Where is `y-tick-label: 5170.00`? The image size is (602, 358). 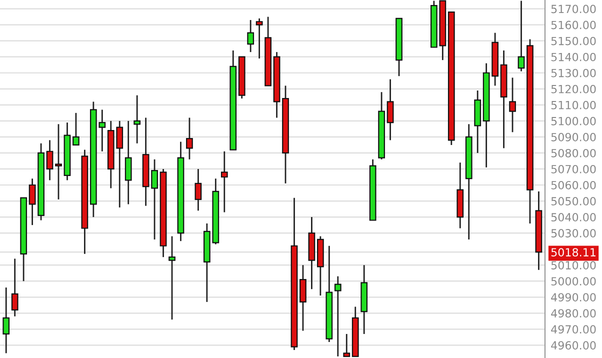
y-tick-label: 5170.00 is located at coordinates (573, 9).